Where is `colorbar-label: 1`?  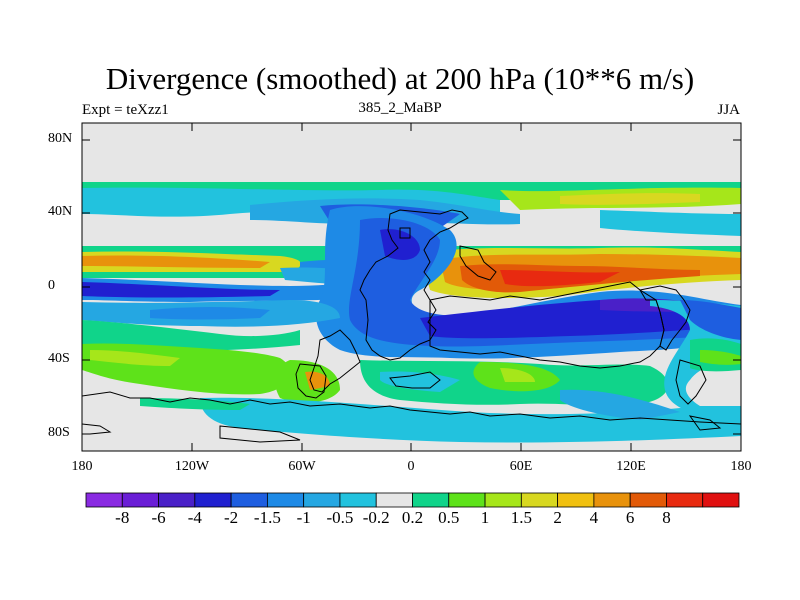 colorbar-label: 1 is located at coordinates (485, 517).